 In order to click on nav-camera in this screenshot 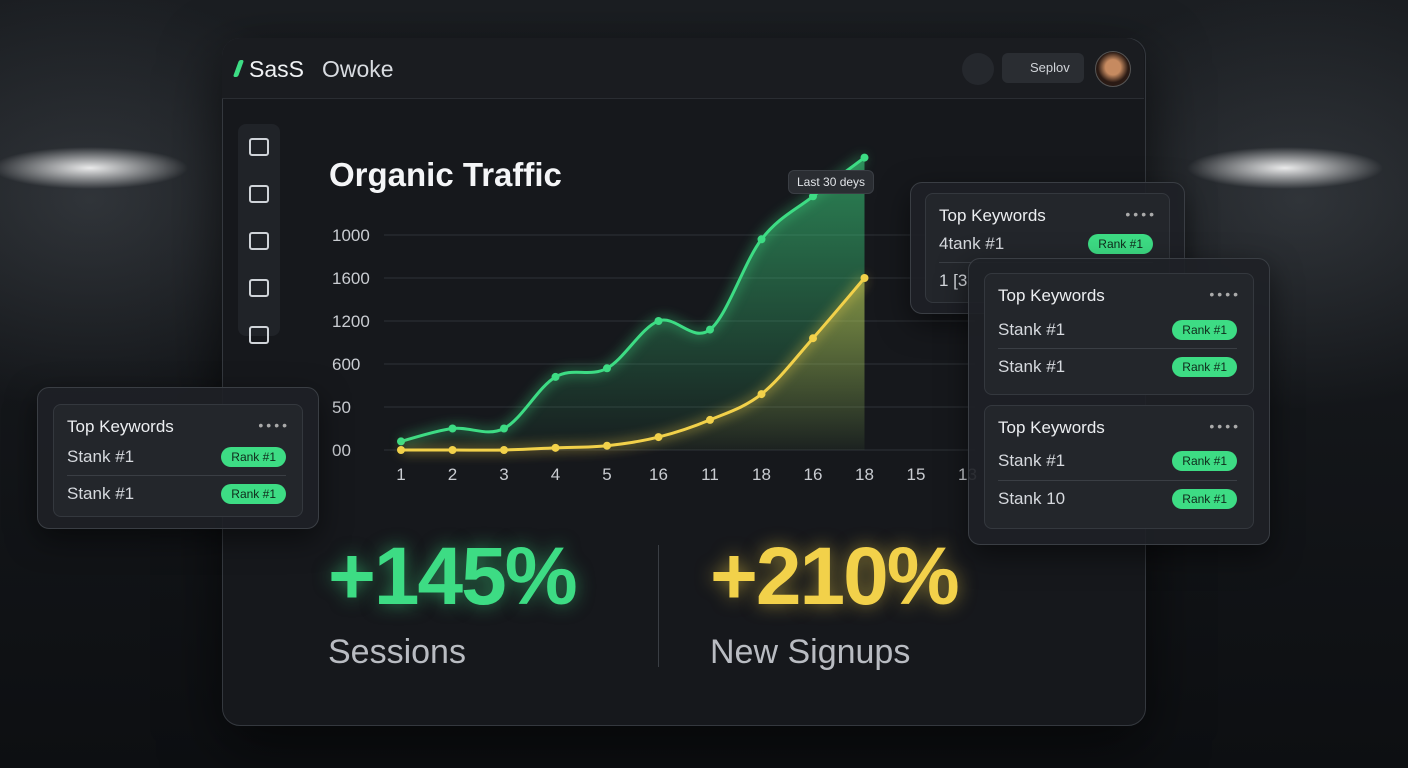, I will do `click(259, 335)`.